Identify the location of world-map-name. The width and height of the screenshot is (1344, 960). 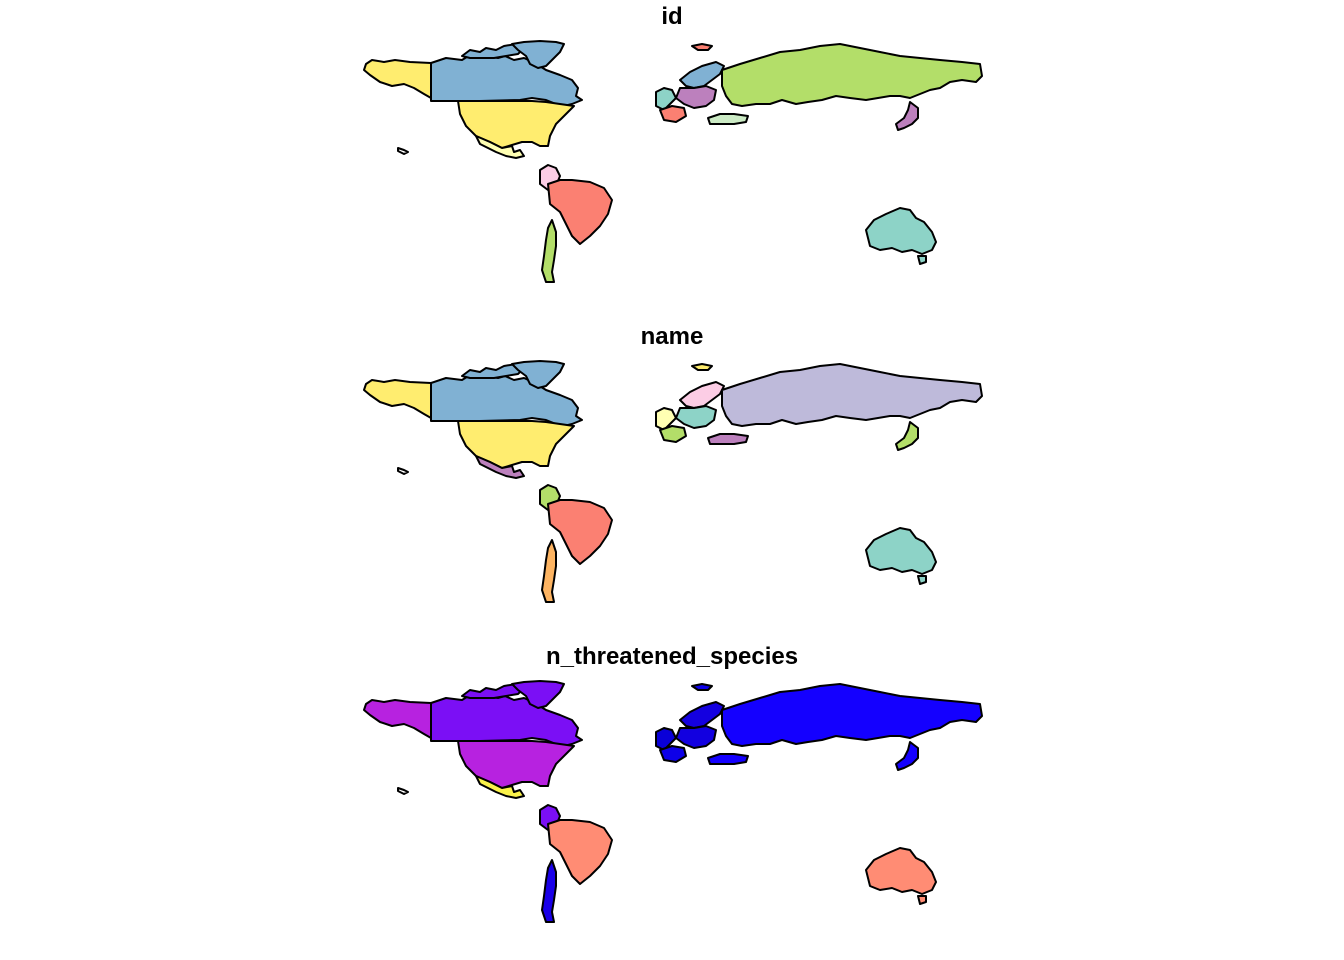
(673, 481).